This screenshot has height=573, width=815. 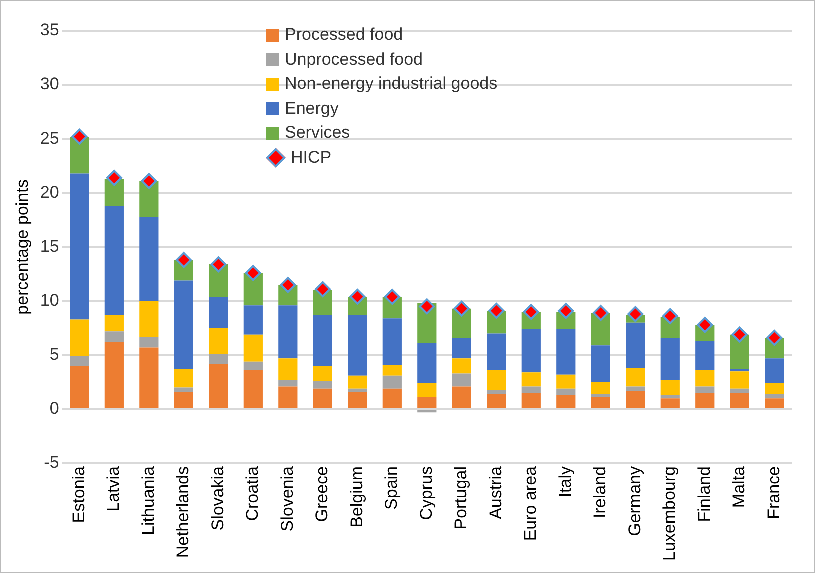 What do you see at coordinates (391, 84) in the screenshot?
I see `legend-label: Non-energy industrial goods` at bounding box center [391, 84].